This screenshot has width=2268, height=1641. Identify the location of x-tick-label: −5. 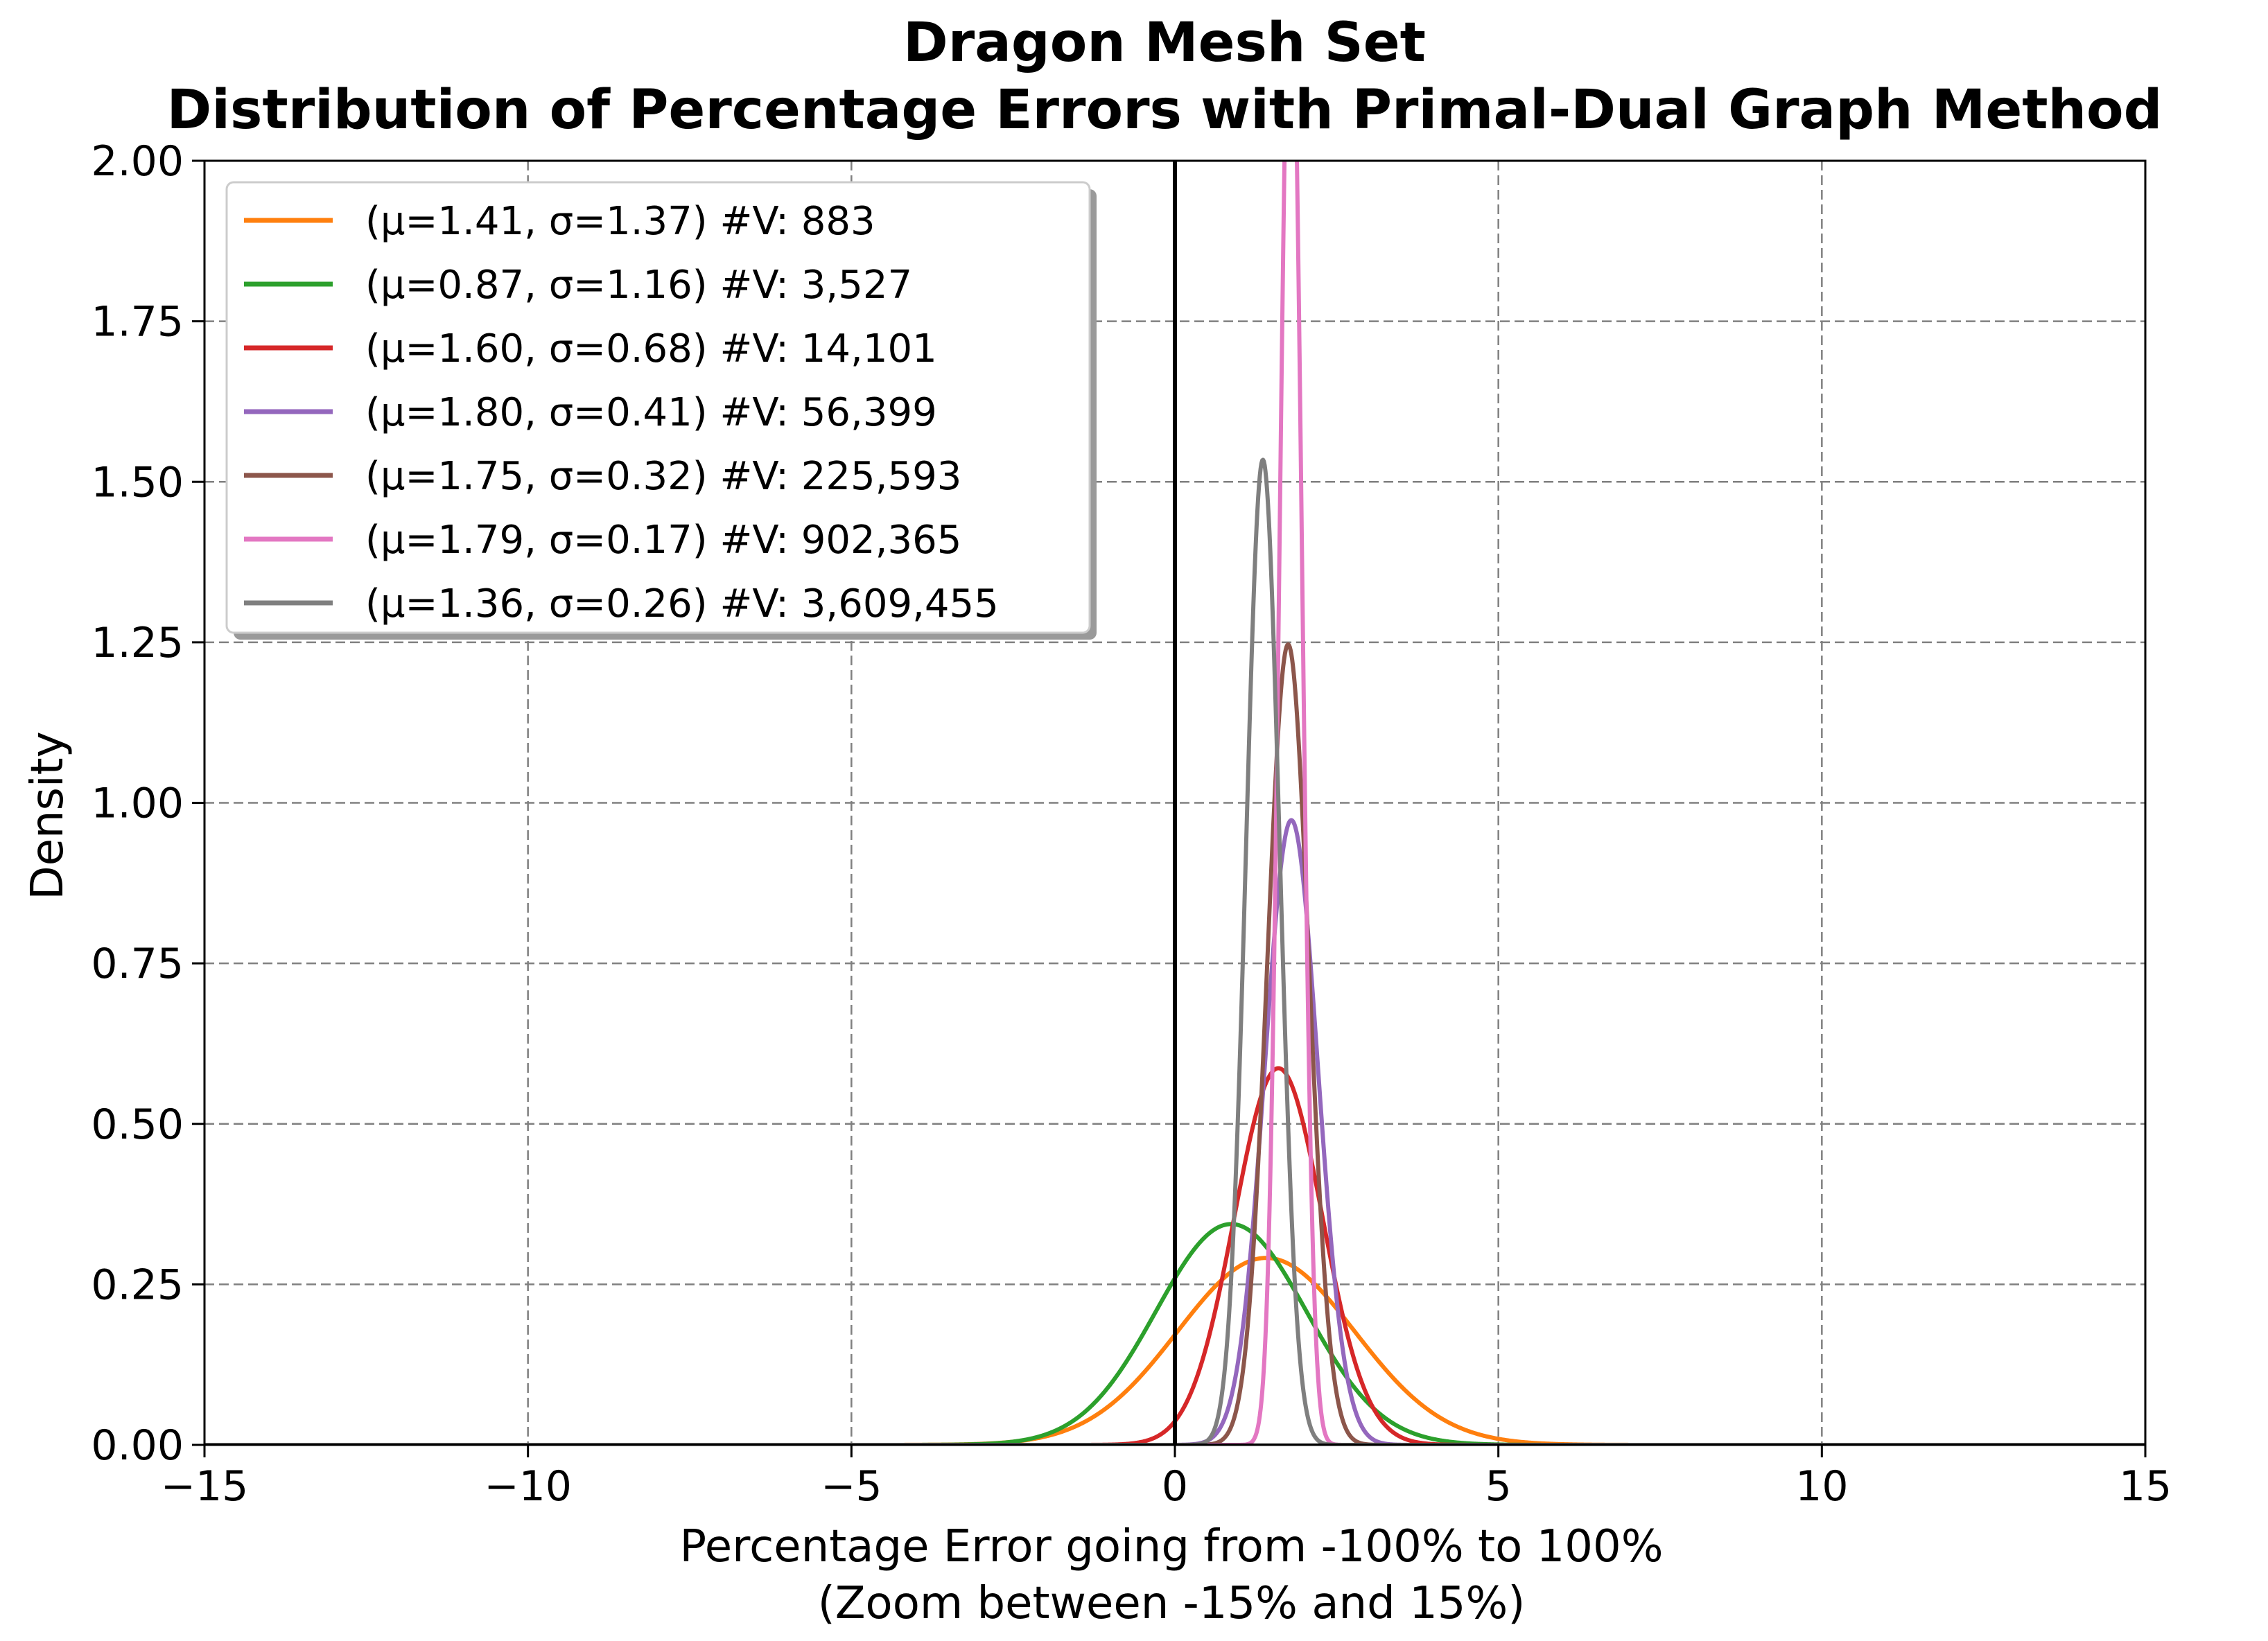
(851, 1486).